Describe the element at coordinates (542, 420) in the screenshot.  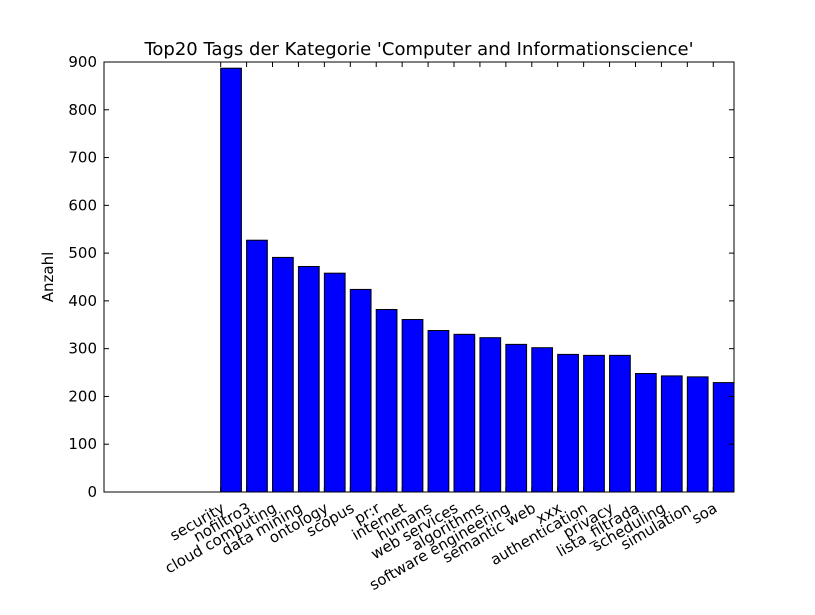
I see `bar-semantic-web` at that location.